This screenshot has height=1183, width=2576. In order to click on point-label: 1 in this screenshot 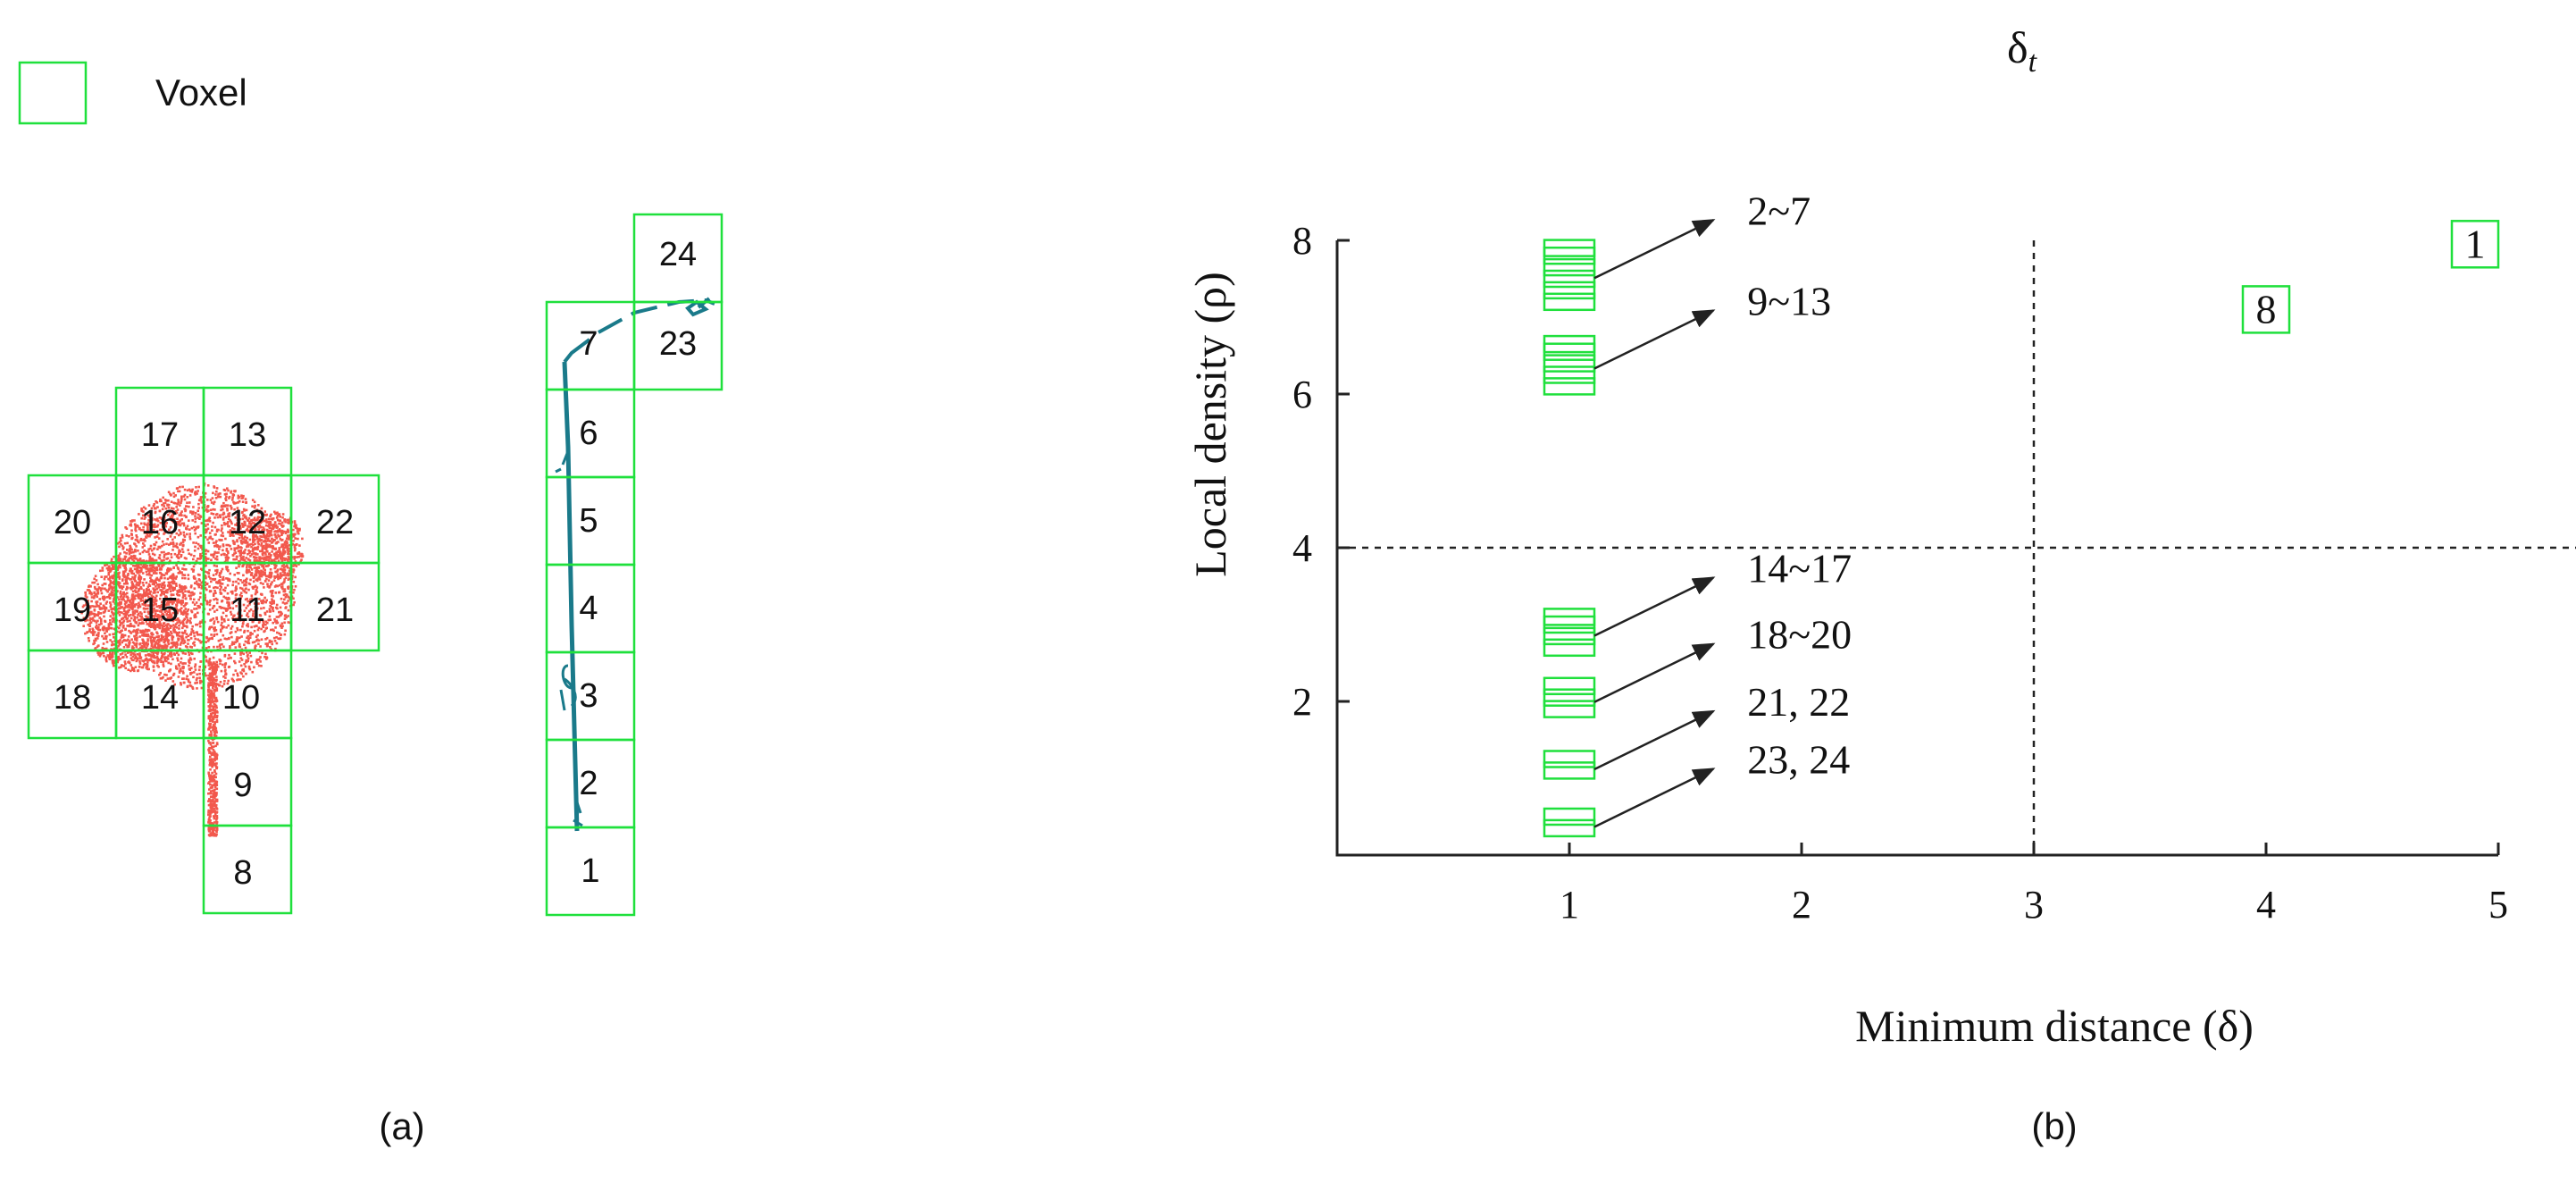, I will do `click(2475, 243)`.